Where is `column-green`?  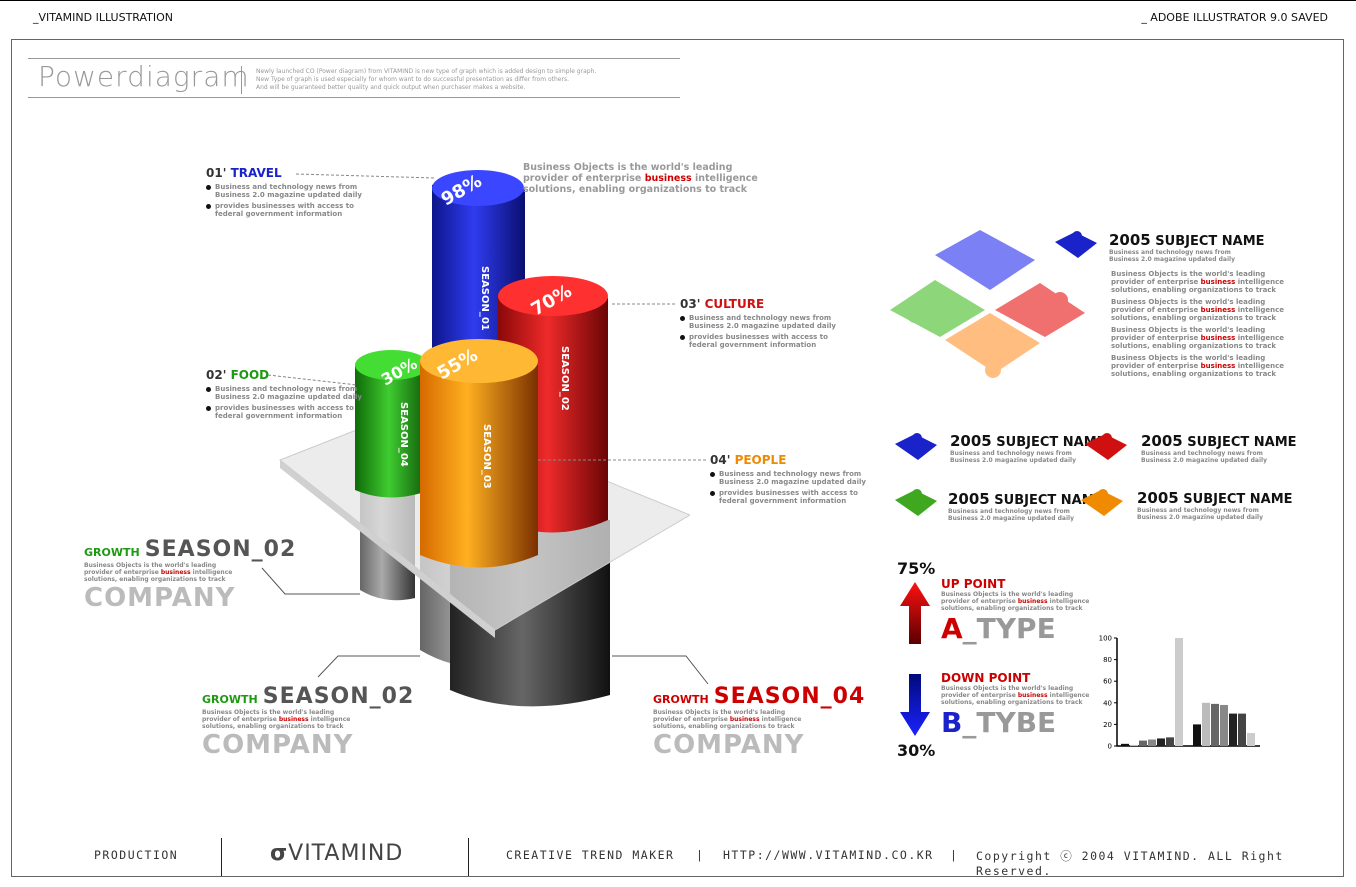
column-green is located at coordinates (392, 426).